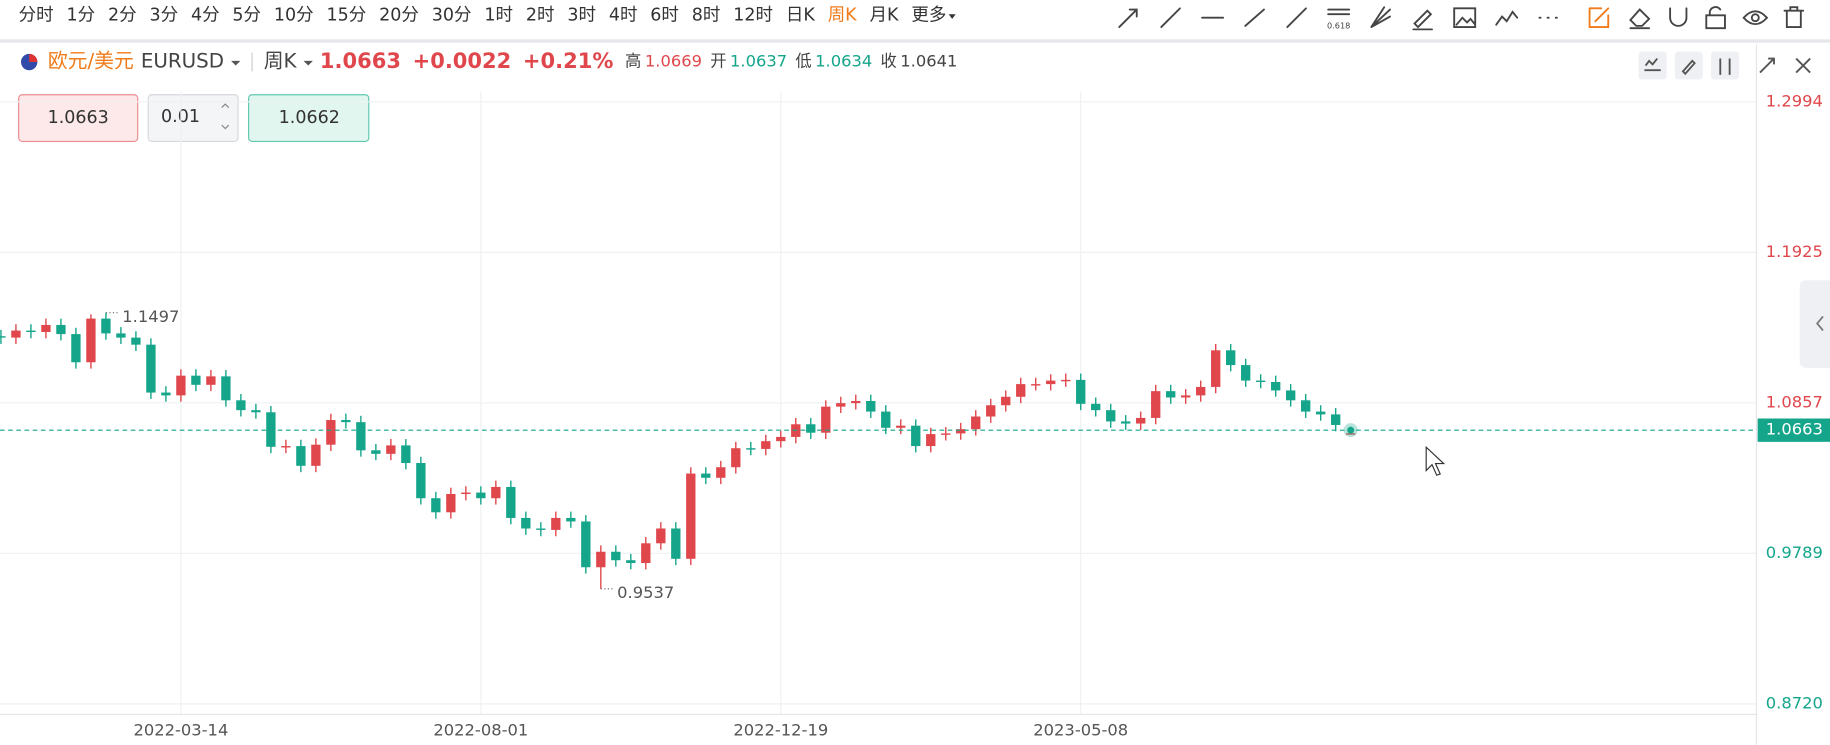 Image resolution: width=1830 pixels, height=745 pixels. What do you see at coordinates (664, 15) in the screenshot?
I see `timeframe-button: 6时` at bounding box center [664, 15].